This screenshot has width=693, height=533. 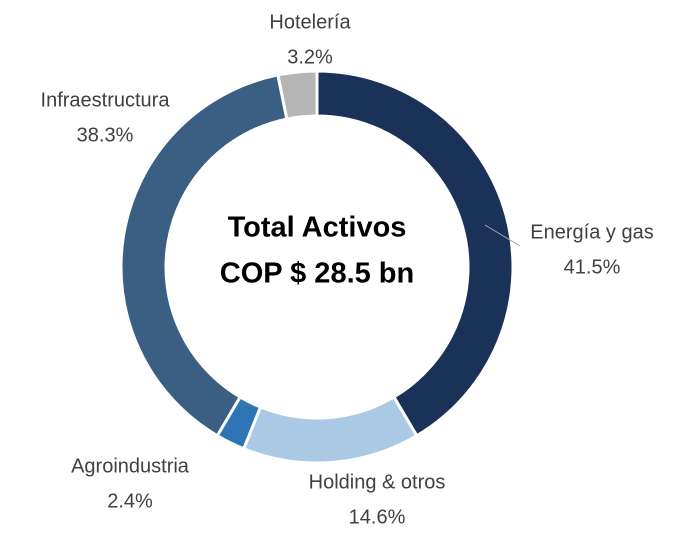 I want to click on value-label: 14.6%, so click(x=377, y=517).